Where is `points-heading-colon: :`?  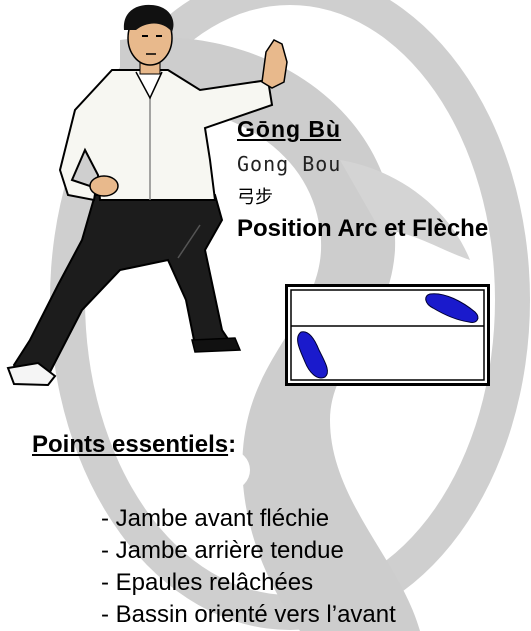 points-heading-colon: : is located at coordinates (232, 444).